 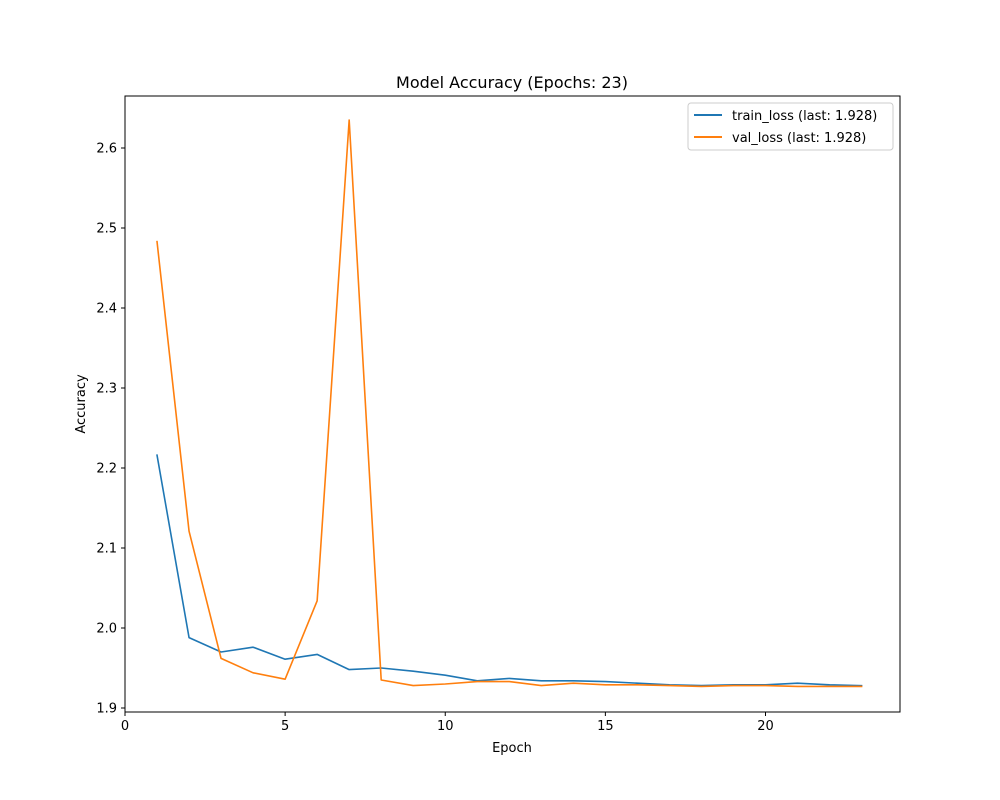 What do you see at coordinates (106, 229) in the screenshot?
I see `y-tick-label: 2.5` at bounding box center [106, 229].